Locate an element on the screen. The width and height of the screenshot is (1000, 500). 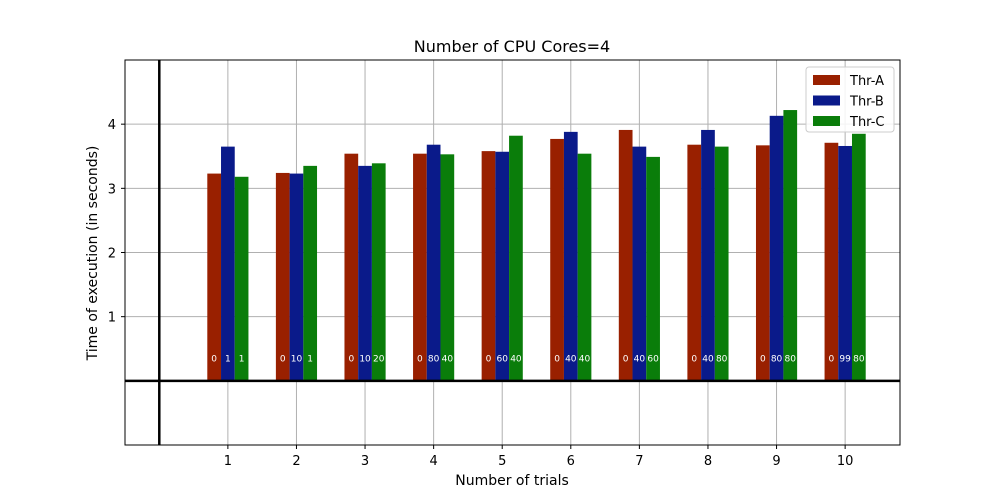
x-tick-label: 9 is located at coordinates (776, 461).